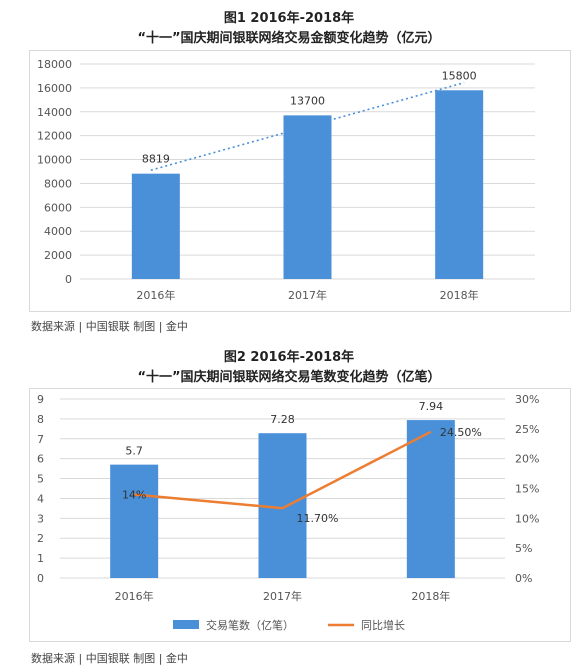 The image size is (578, 666). What do you see at coordinates (40, 498) in the screenshot?
I see `chart2-y-tick-label: 4` at bounding box center [40, 498].